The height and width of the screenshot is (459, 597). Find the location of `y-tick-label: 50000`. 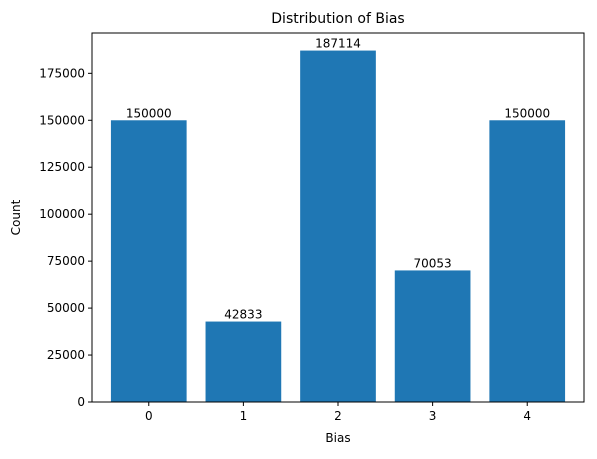

y-tick-label: 50000 is located at coordinates (66, 308).